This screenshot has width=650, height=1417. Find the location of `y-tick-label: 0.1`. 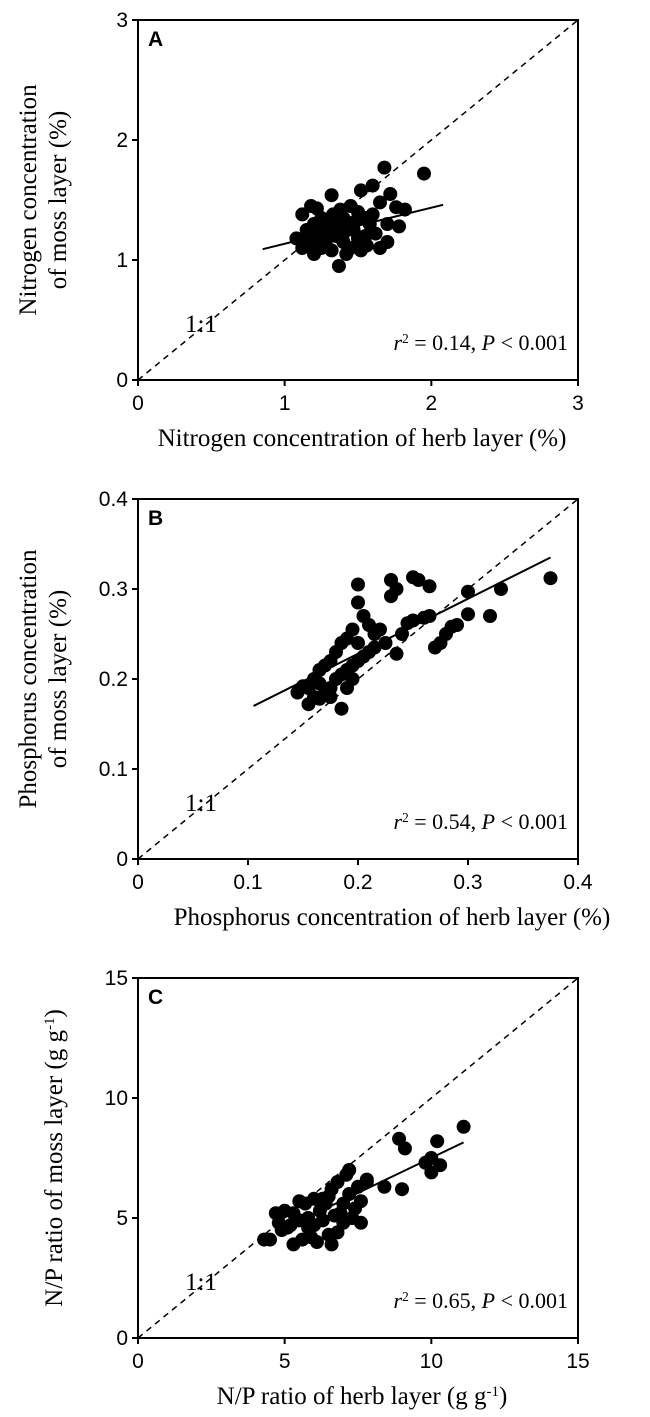

y-tick-label: 0.1 is located at coordinates (113, 769).